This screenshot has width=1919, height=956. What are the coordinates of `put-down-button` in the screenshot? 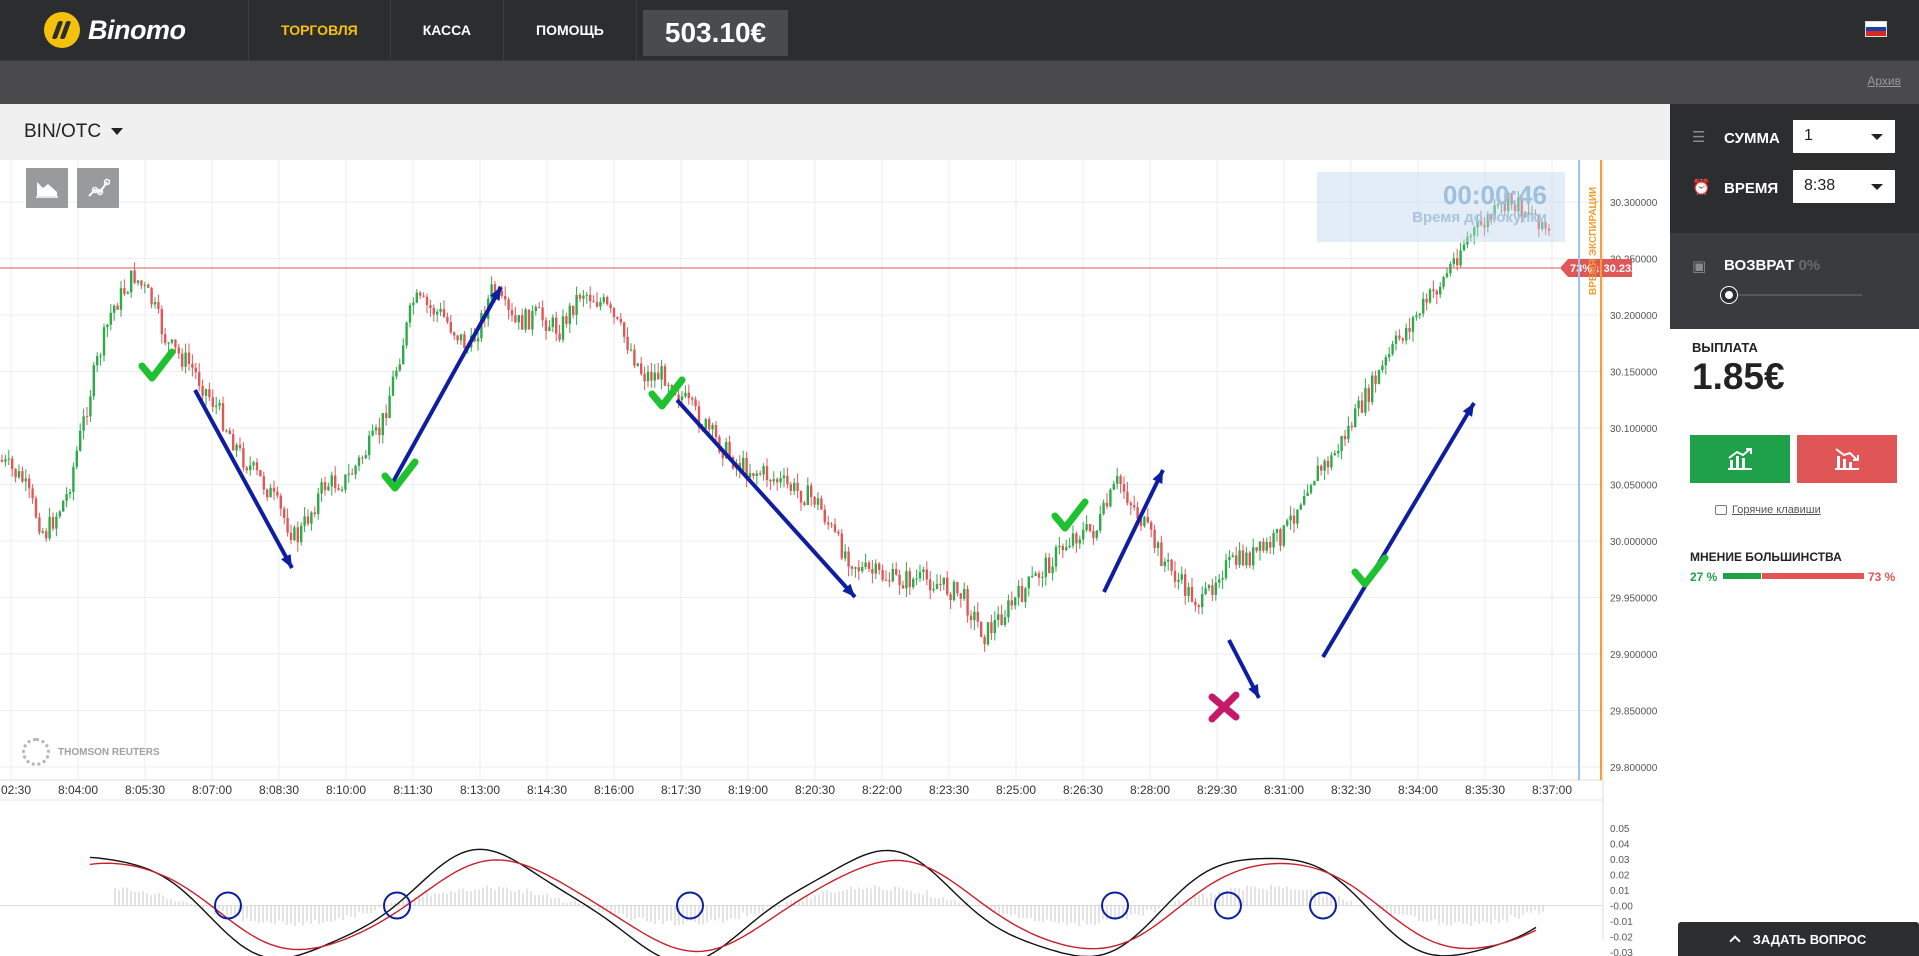 It's located at (1847, 459).